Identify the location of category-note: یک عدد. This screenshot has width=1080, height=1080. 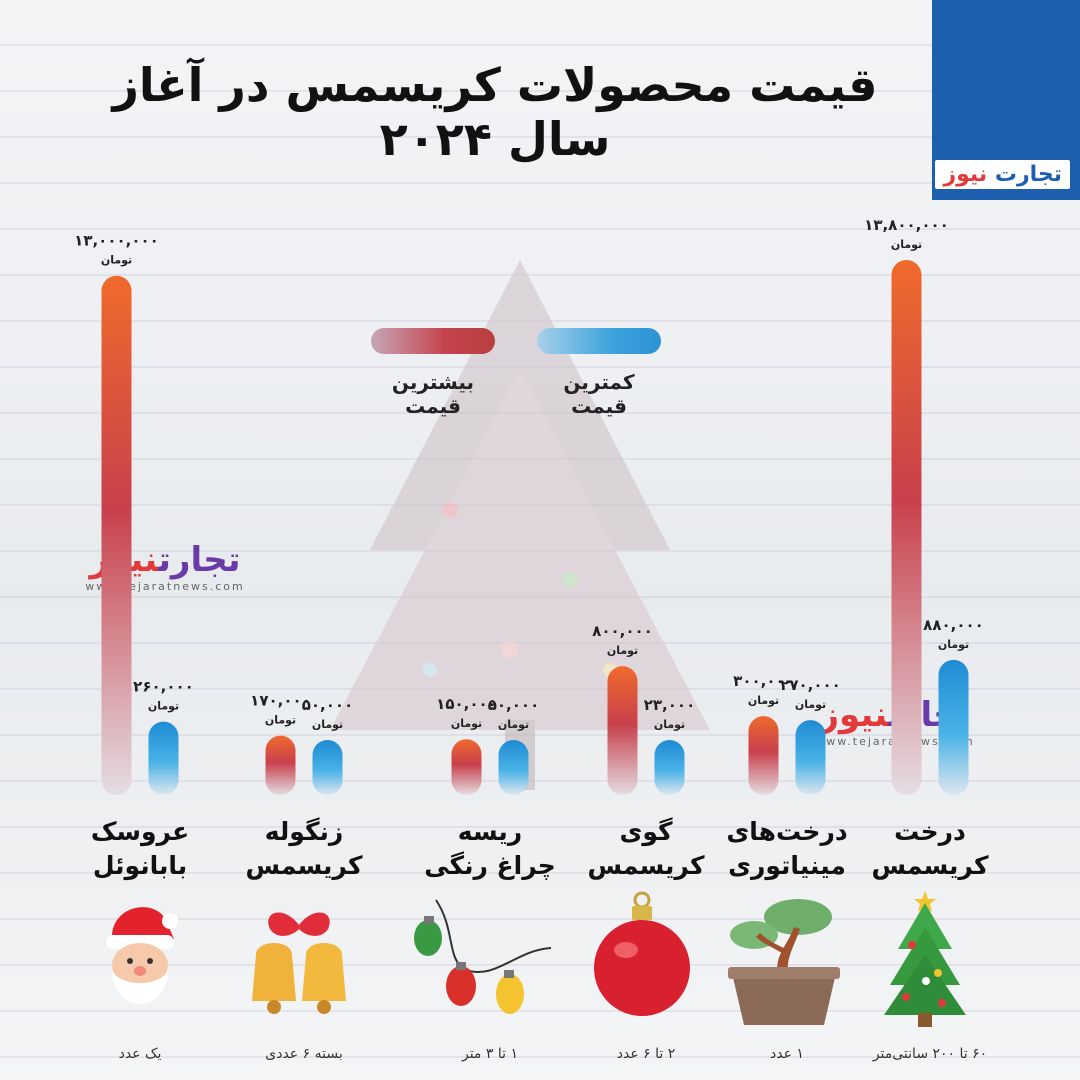
(140, 1054).